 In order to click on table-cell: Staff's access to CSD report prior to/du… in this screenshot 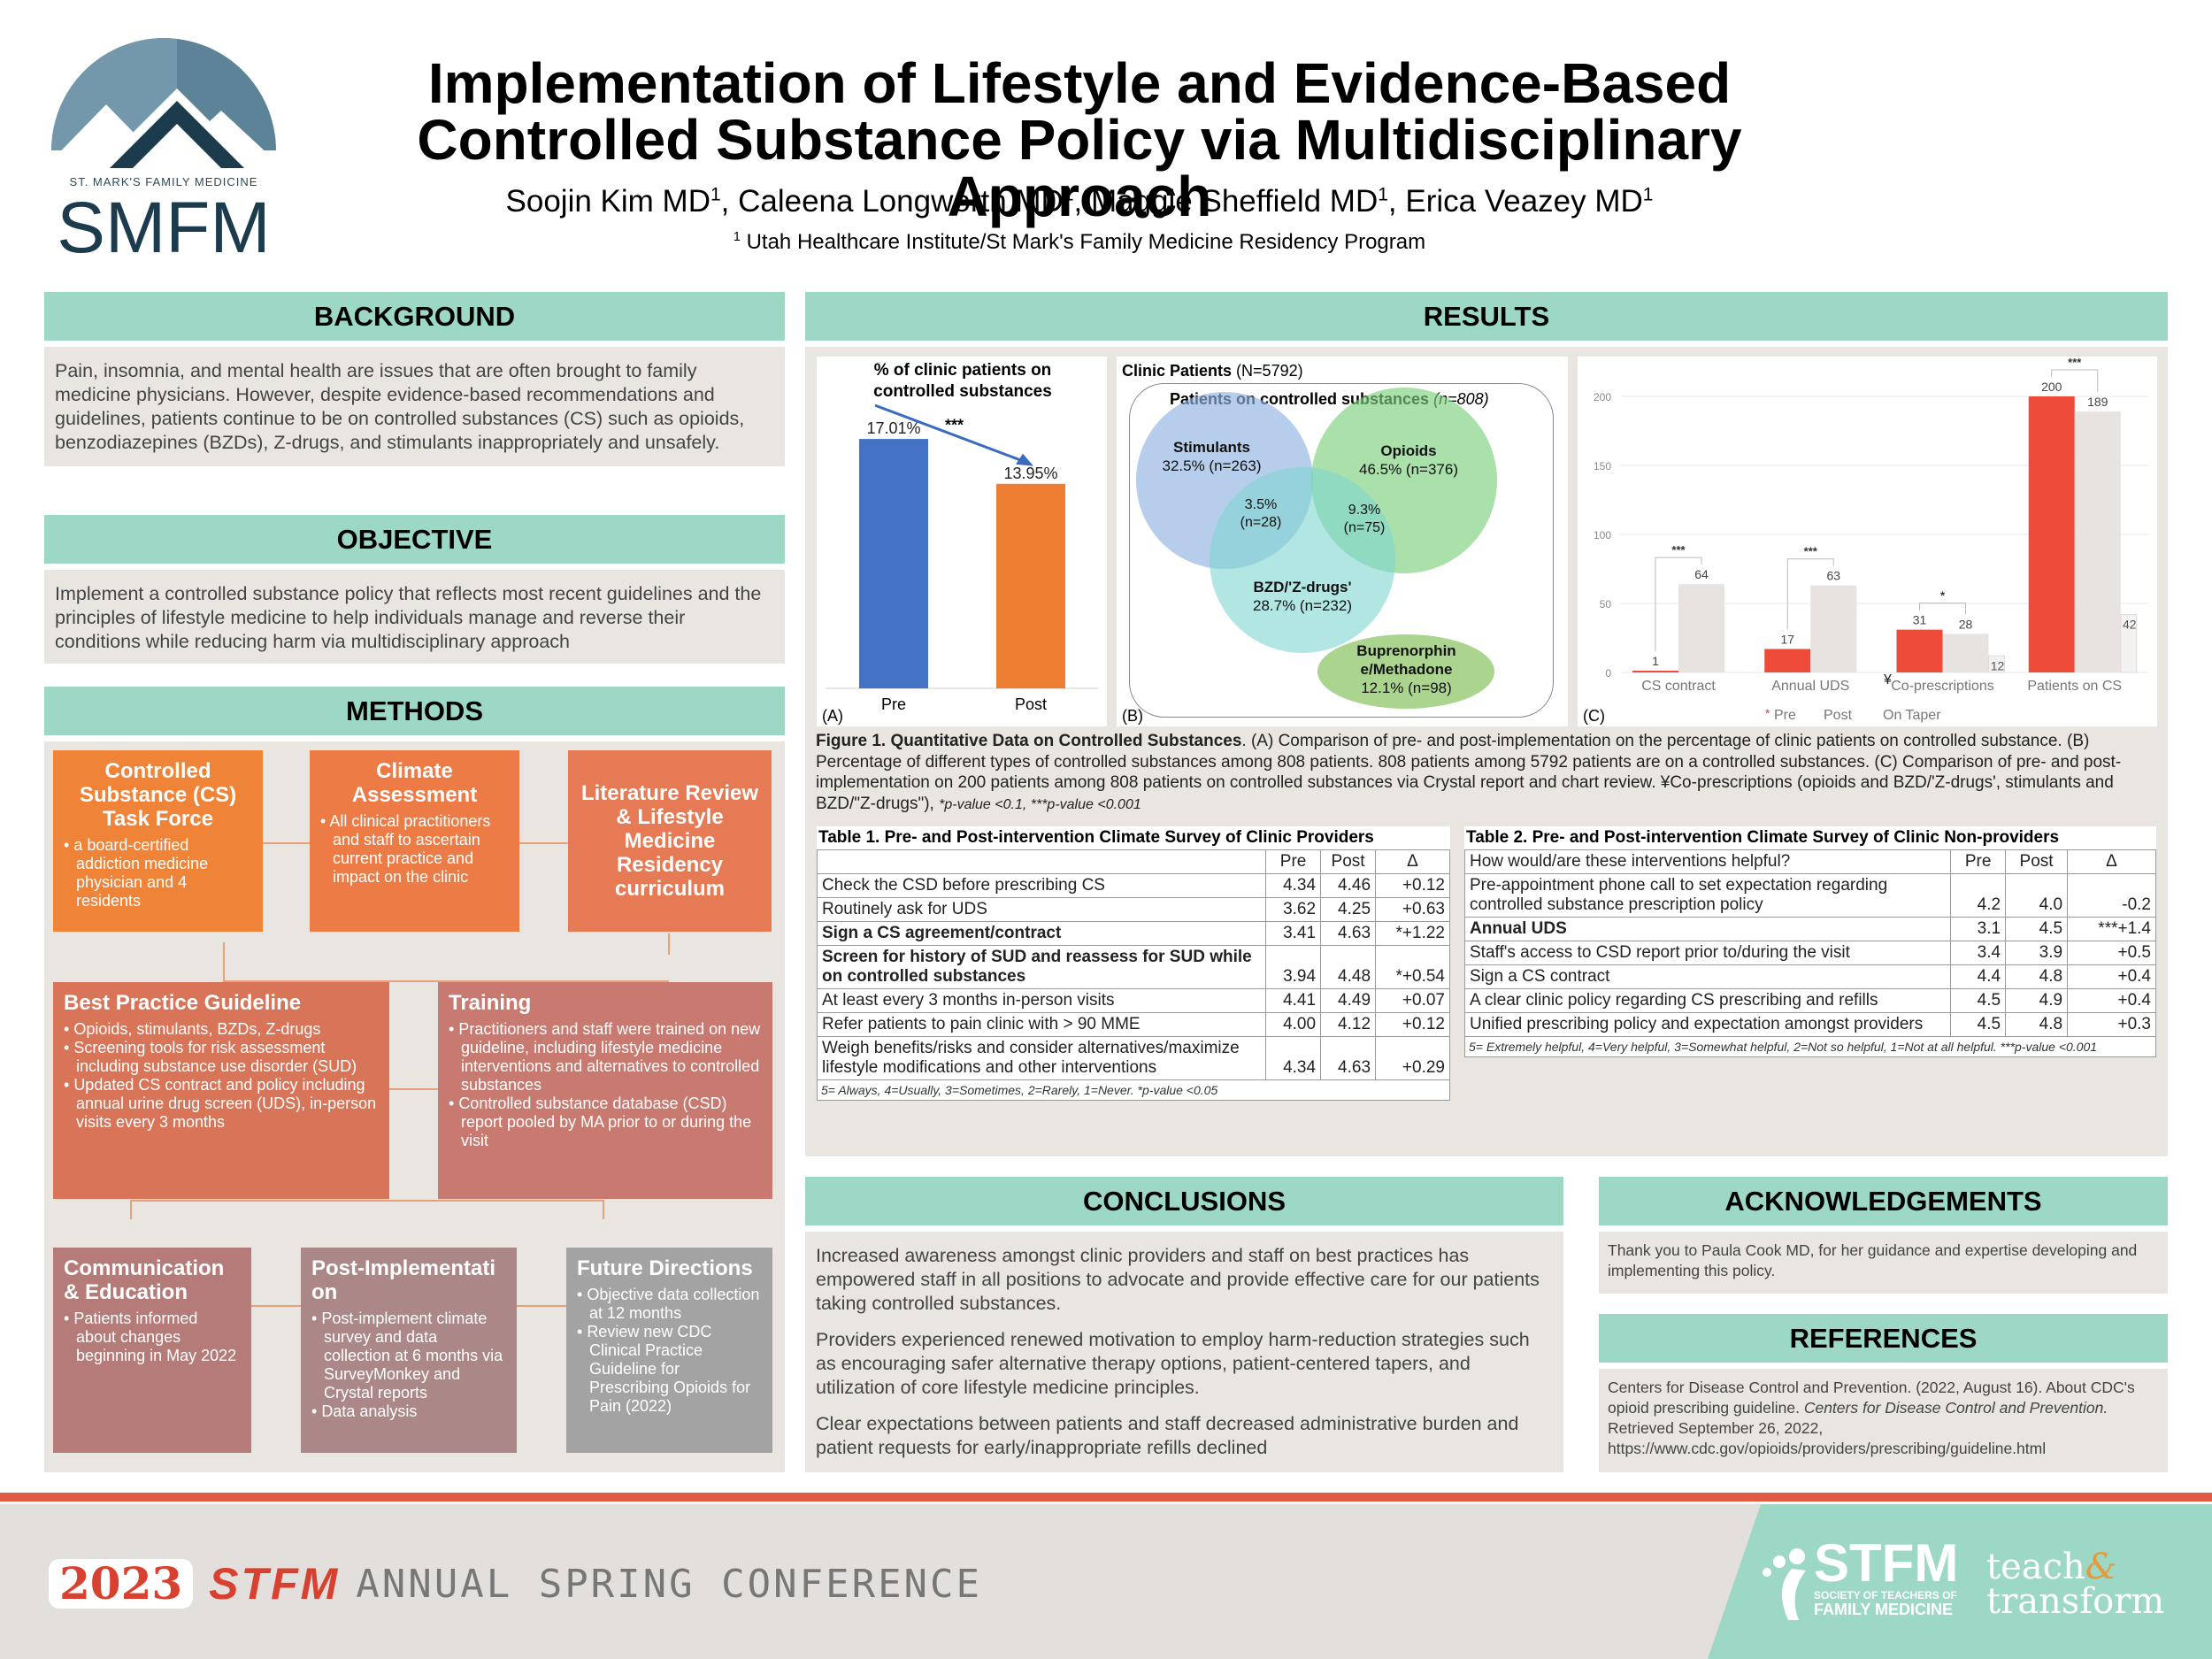, I will do `click(1708, 953)`.